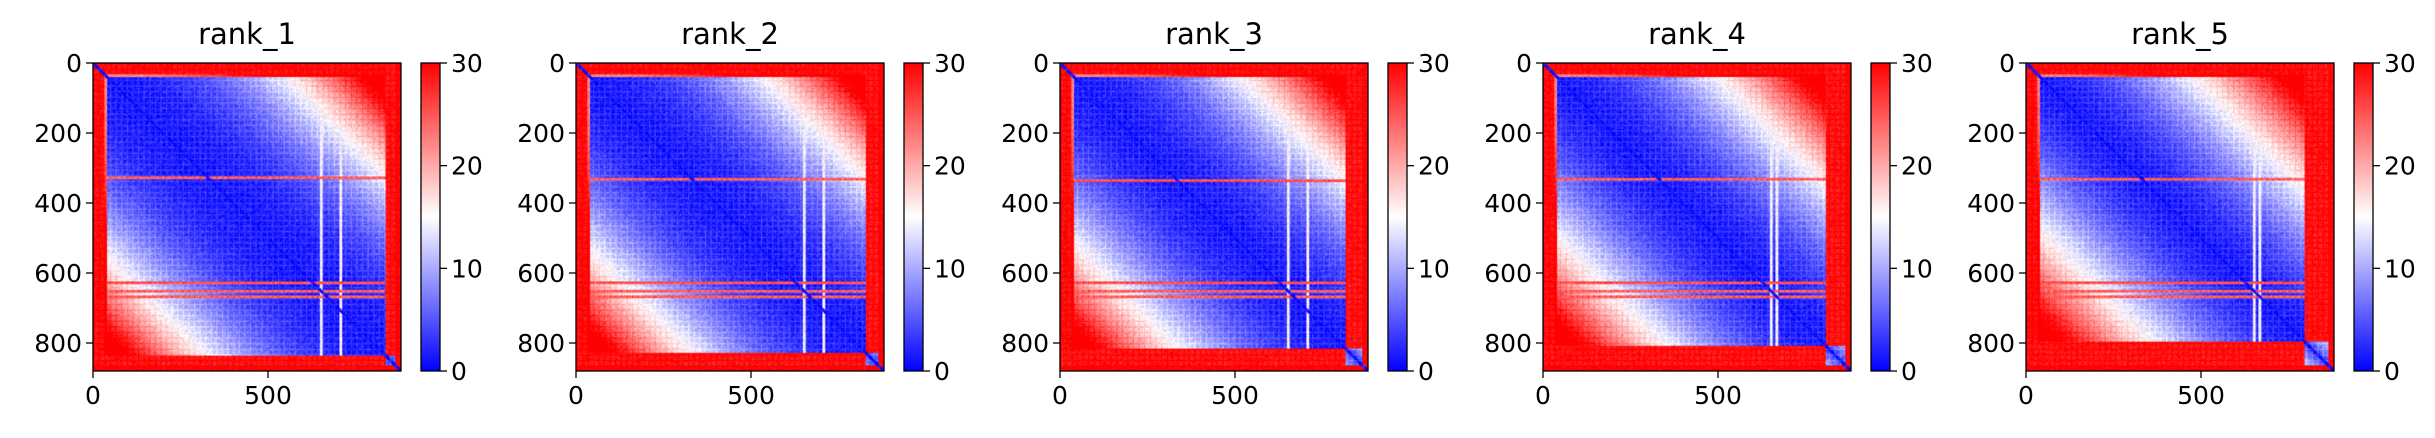 The height and width of the screenshot is (438, 2435). I want to click on panel-title: rank_3, so click(1214, 34).